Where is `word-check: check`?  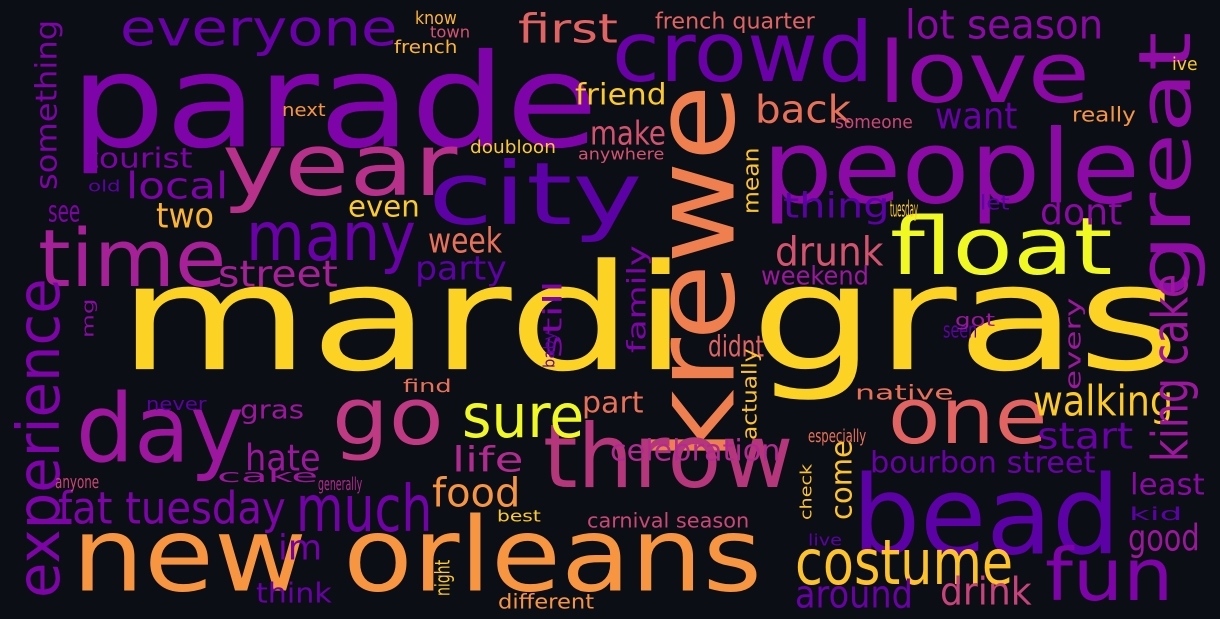
word-check: check is located at coordinates (806, 491).